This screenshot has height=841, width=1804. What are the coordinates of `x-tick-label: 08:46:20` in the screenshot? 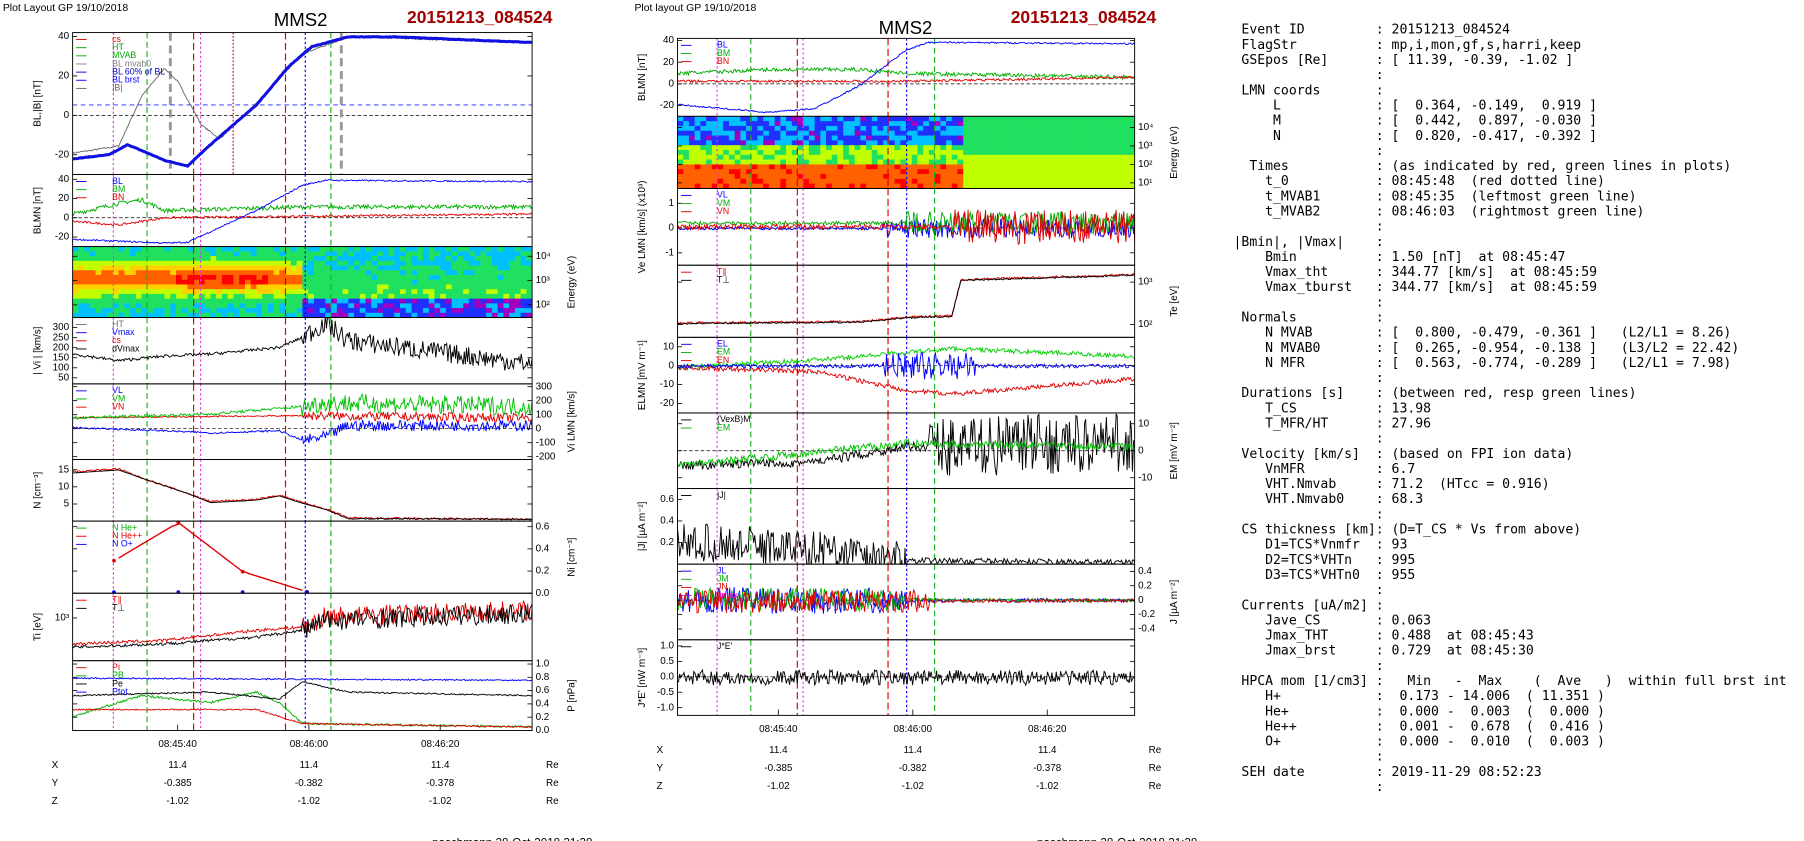 It's located at (1047, 729).